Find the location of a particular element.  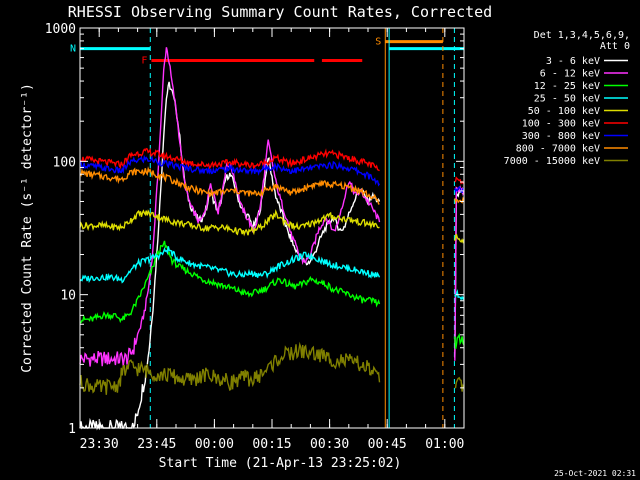

y-axis-label: Corrected Count Rate (s⁻¹ detector⁻¹) is located at coordinates (27, 228).